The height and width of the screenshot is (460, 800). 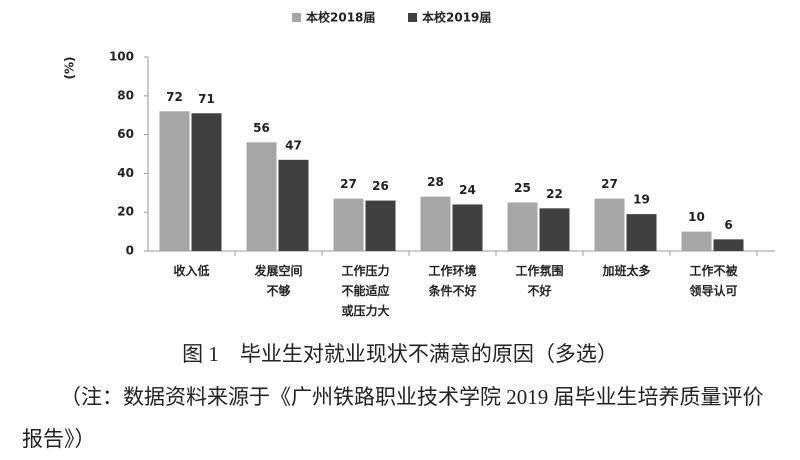 What do you see at coordinates (121, 57) in the screenshot?
I see `y-tick-label: 100` at bounding box center [121, 57].